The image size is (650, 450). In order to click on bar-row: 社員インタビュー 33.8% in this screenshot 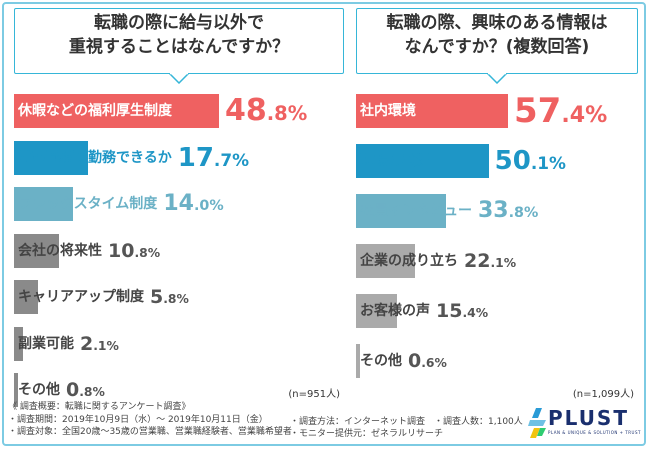, I will do `click(497, 211)`.